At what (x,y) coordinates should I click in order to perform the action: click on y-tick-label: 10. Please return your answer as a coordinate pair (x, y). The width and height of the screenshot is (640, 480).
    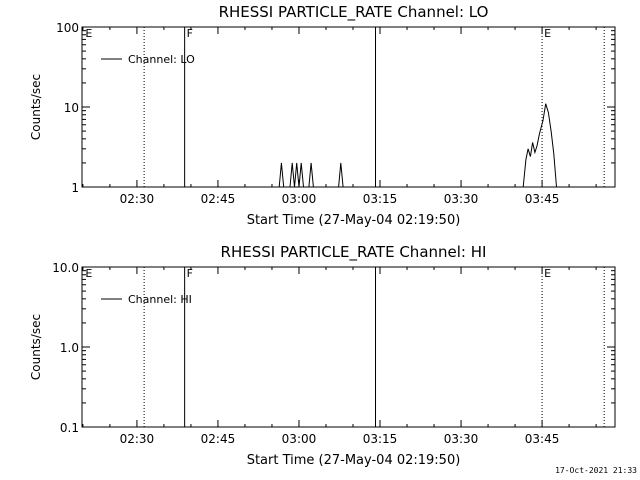
    Looking at the image, I should click on (71, 108).